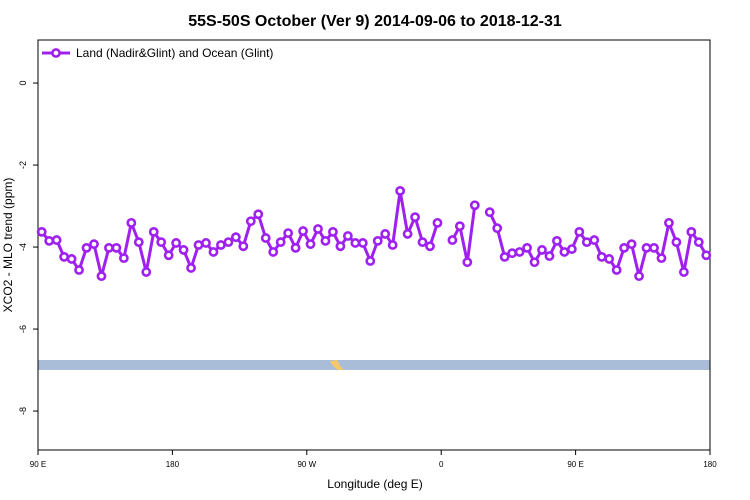 The height and width of the screenshot is (500, 750). I want to click on y-tick-label: 0, so click(23, 83).